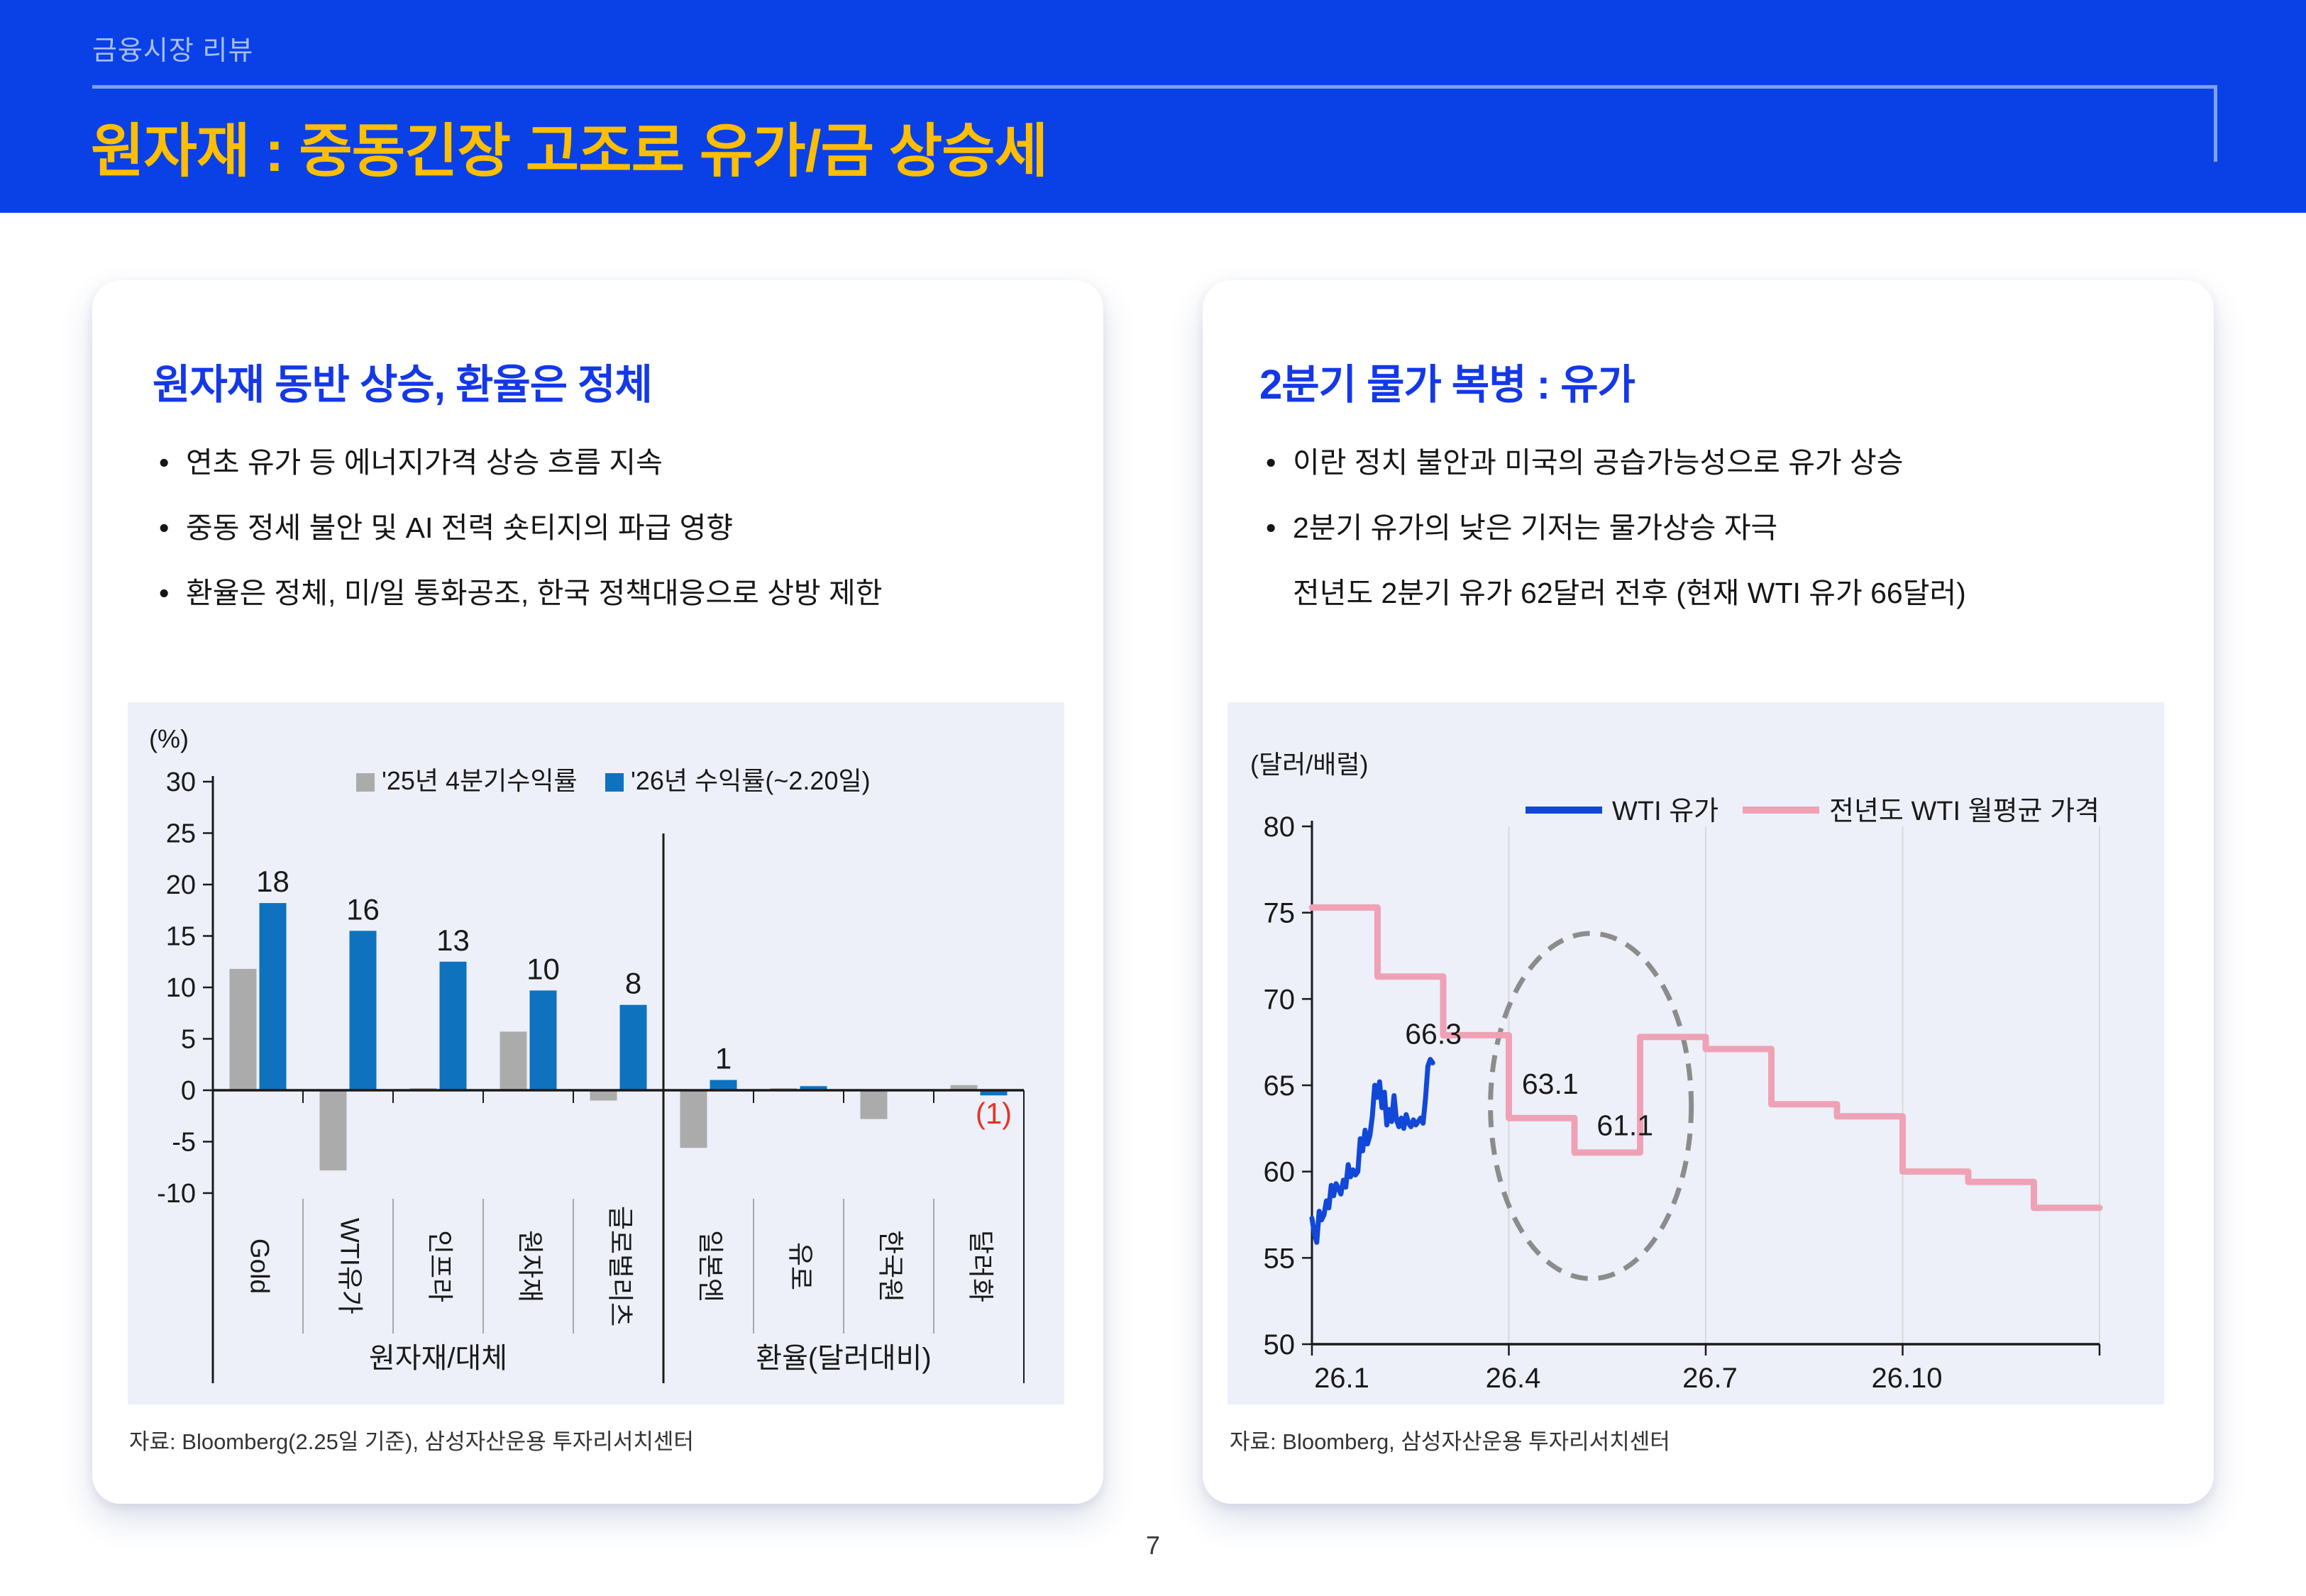  Describe the element at coordinates (350, 1266) in the screenshot. I see `svg-text: WTI유가` at that location.